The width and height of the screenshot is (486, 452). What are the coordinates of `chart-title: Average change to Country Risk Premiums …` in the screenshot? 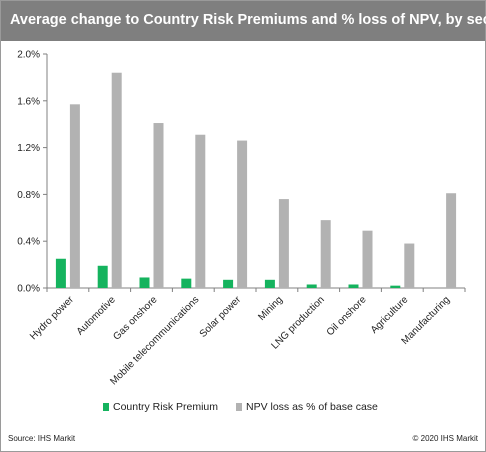 It's located at (248, 20).